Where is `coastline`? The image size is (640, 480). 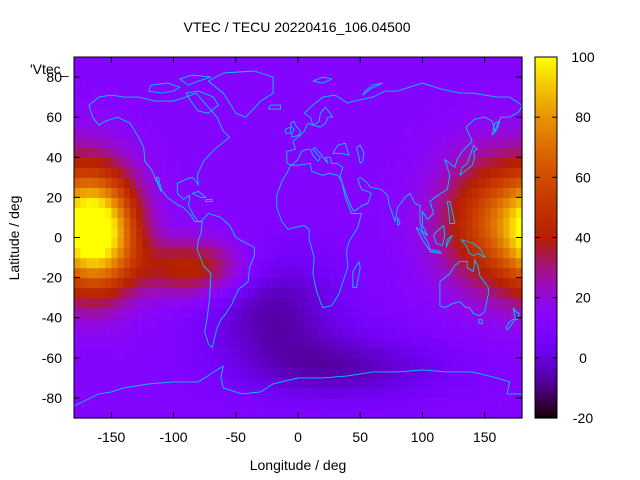
coastline is located at coordinates (199, 194).